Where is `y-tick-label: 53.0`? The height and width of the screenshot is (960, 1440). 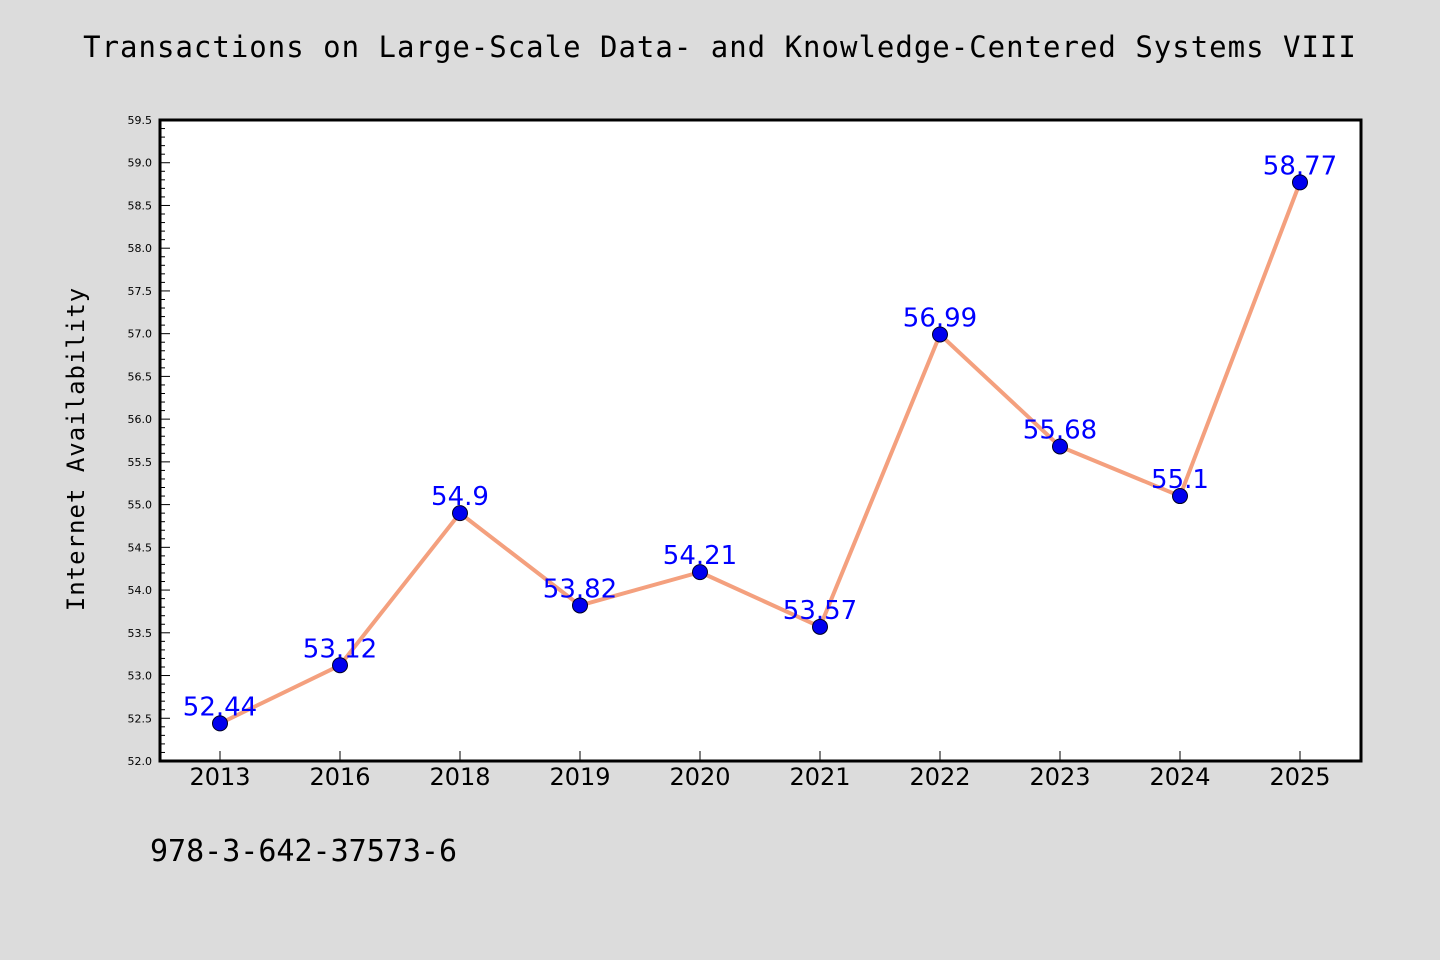
y-tick-label: 53.0 is located at coordinates (140, 676).